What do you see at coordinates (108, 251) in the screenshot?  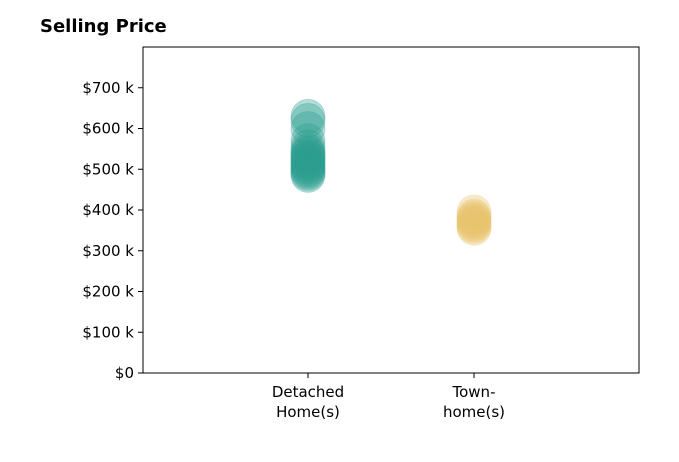 I see `y-tick-label: $300 k` at bounding box center [108, 251].